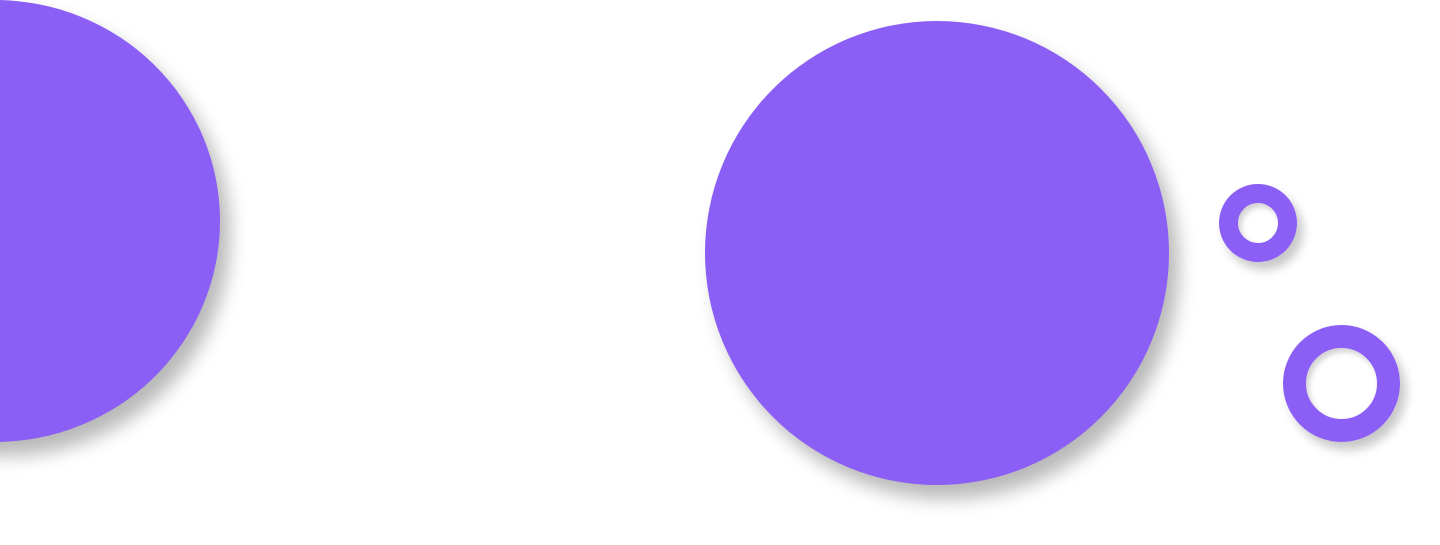 Image resolution: width=1440 pixels, height=545 pixels. Describe the element at coordinates (1258, 223) in the screenshot. I see `small-ring-shape` at that location.